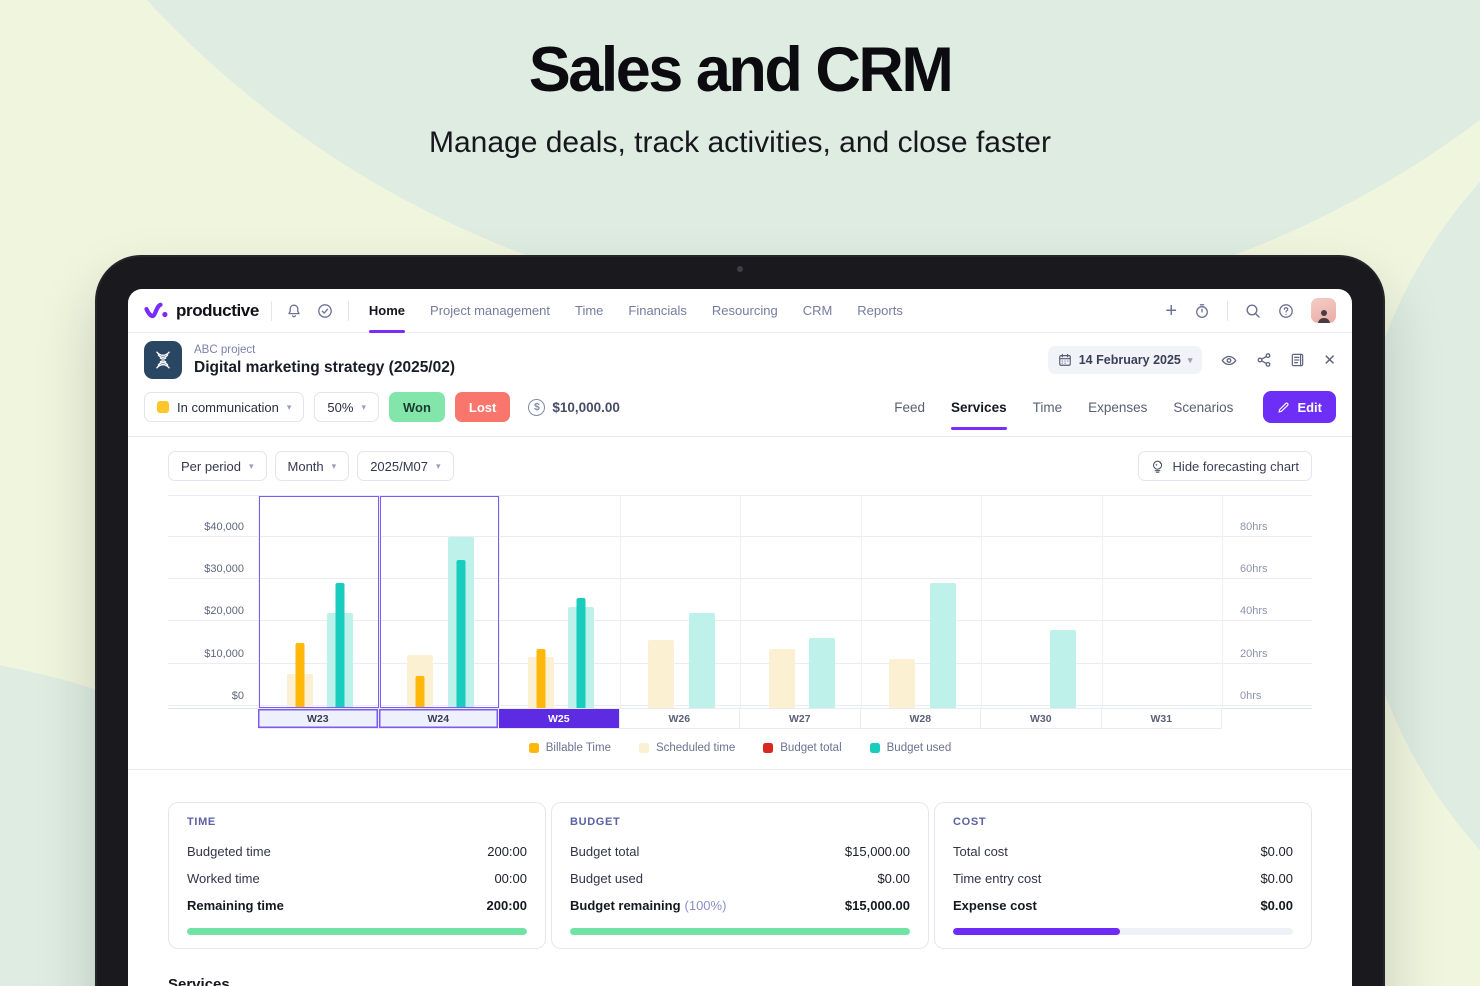  What do you see at coordinates (740, 269) in the screenshot?
I see `tablet-camera-dot` at bounding box center [740, 269].